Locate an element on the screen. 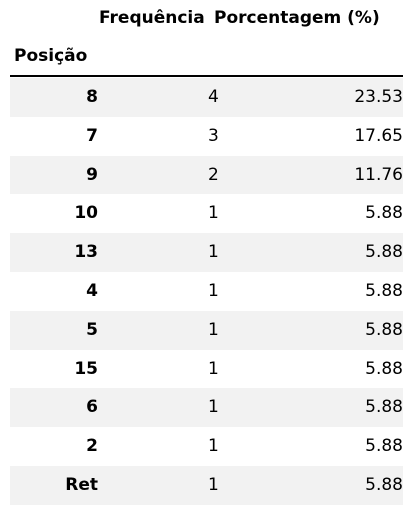 Image resolution: width=413 pixels, height=505 pixels. table-row: Ret 1 5.88 is located at coordinates (206, 485).